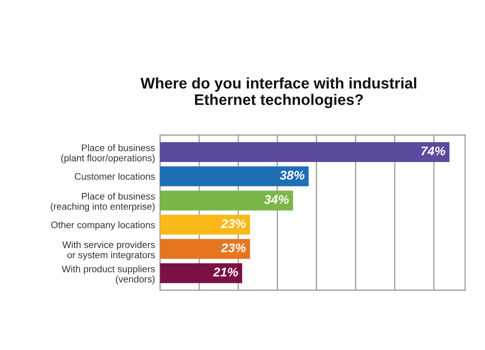 The height and width of the screenshot is (350, 485). I want to click on y-tick-label: Other company locations, so click(103, 225).